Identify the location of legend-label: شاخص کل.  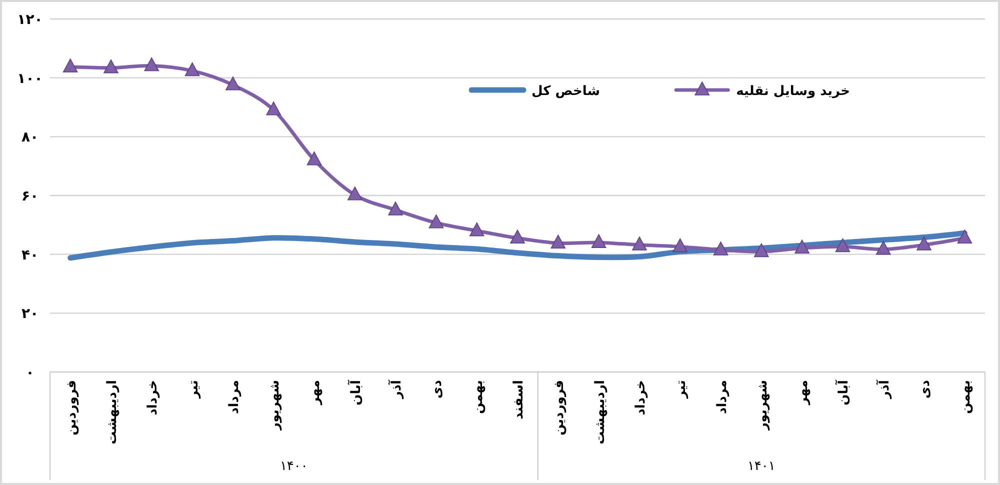
(566, 91).